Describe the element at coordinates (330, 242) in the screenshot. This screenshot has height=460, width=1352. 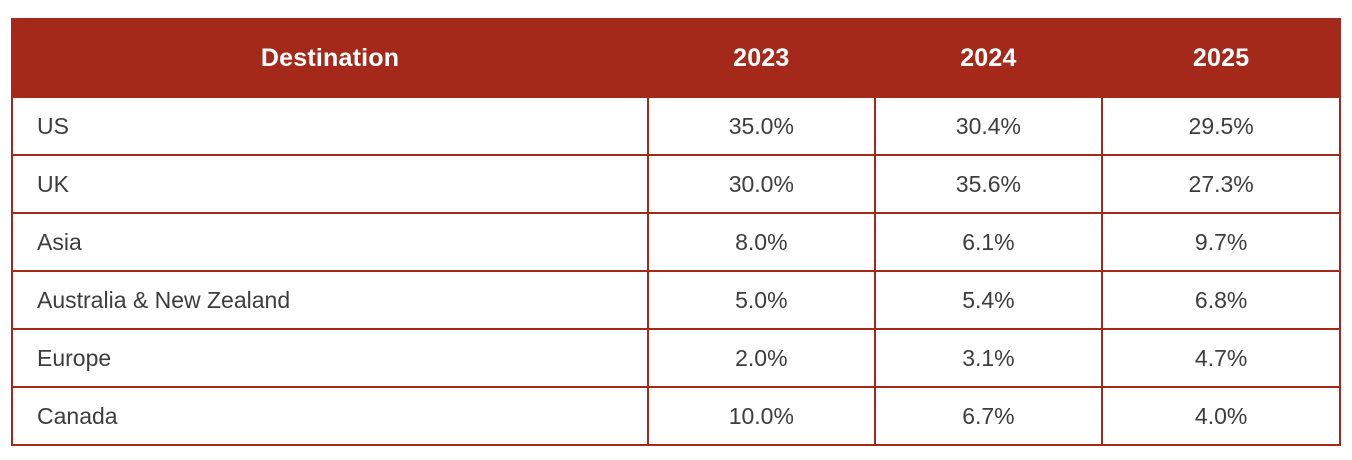
I see `destination-cell: Asia` at that location.